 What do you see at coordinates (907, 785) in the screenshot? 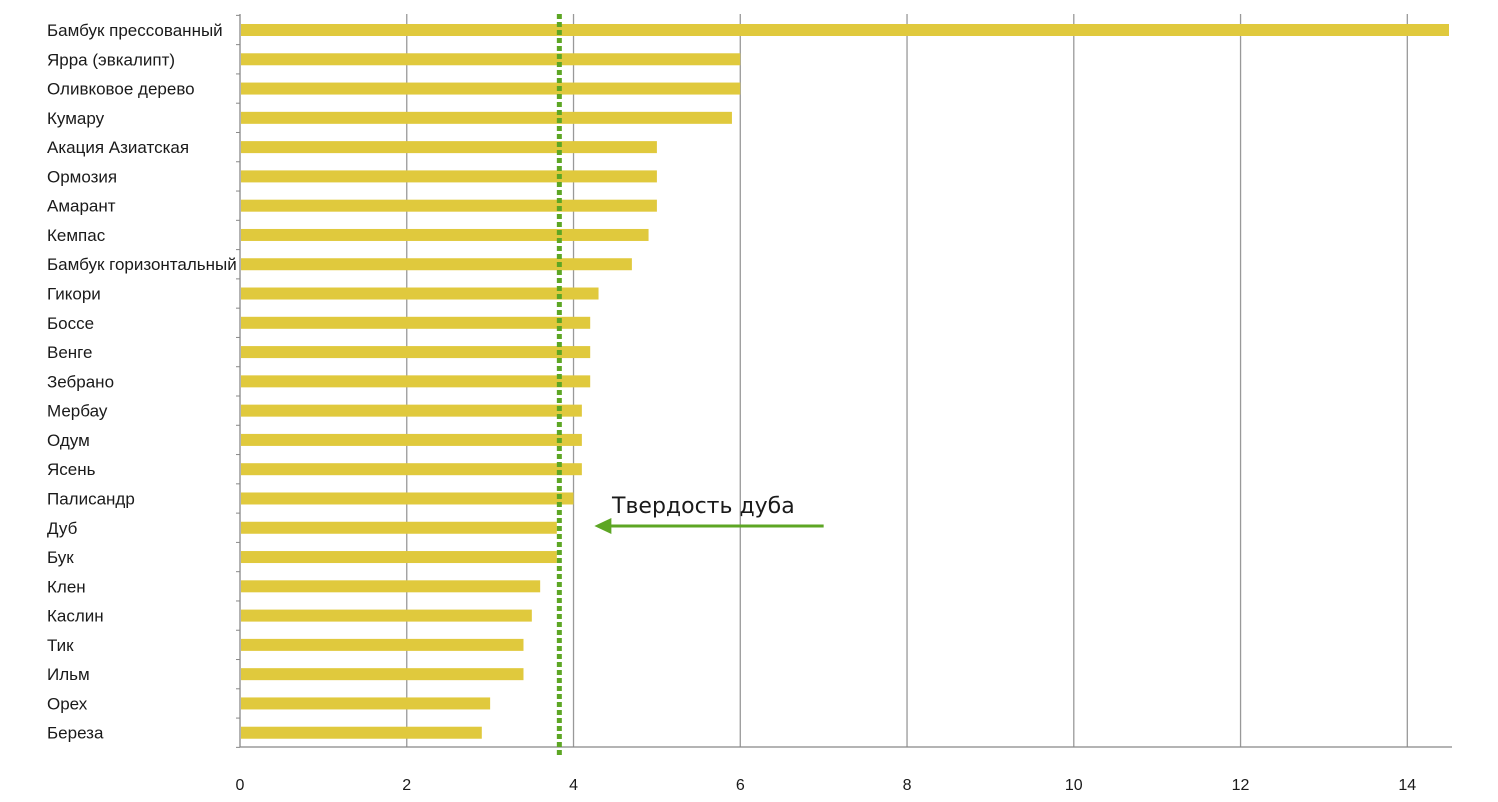
I see `x-tick-label-8: 8` at bounding box center [907, 785].